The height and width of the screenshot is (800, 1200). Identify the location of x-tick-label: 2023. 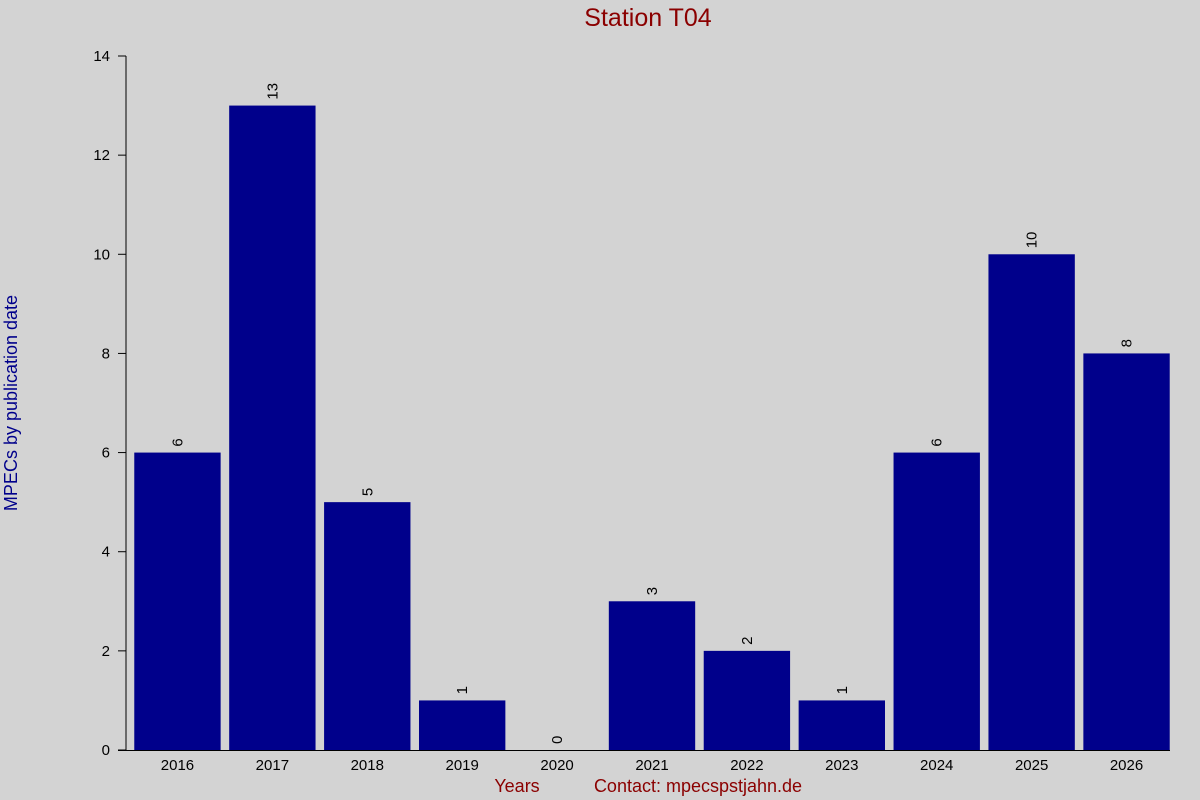
(841, 765).